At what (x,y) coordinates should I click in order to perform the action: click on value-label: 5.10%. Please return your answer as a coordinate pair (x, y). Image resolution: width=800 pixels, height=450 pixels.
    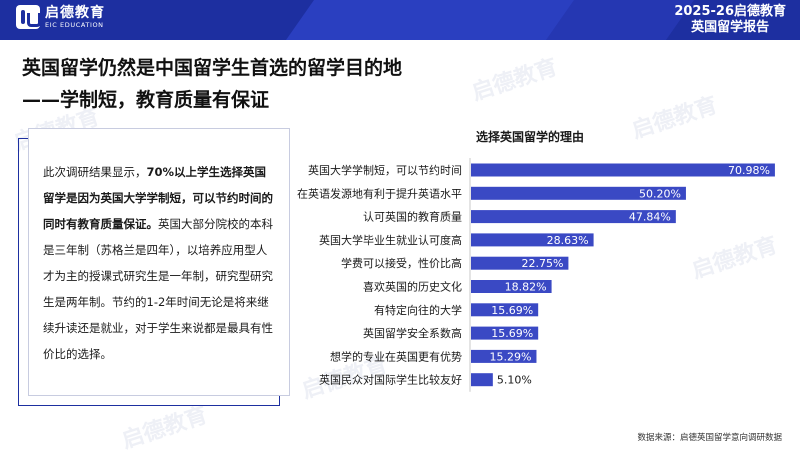
    Looking at the image, I should click on (514, 380).